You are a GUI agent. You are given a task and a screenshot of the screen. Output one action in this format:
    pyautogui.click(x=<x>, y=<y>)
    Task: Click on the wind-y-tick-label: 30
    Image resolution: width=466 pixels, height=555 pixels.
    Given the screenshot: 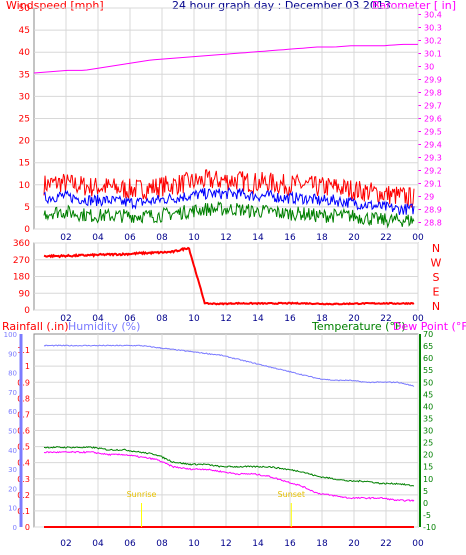 What is the action you would take?
    pyautogui.click(x=25, y=97)
    